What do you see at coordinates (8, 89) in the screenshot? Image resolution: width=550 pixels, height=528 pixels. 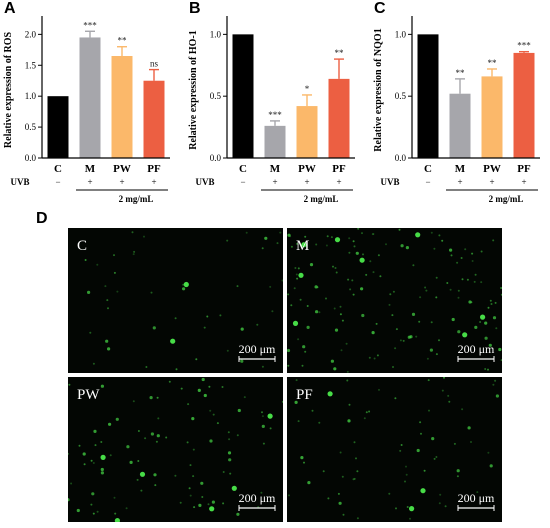 I see `y-axis-label: Relative expression of ROS` at bounding box center [8, 89].